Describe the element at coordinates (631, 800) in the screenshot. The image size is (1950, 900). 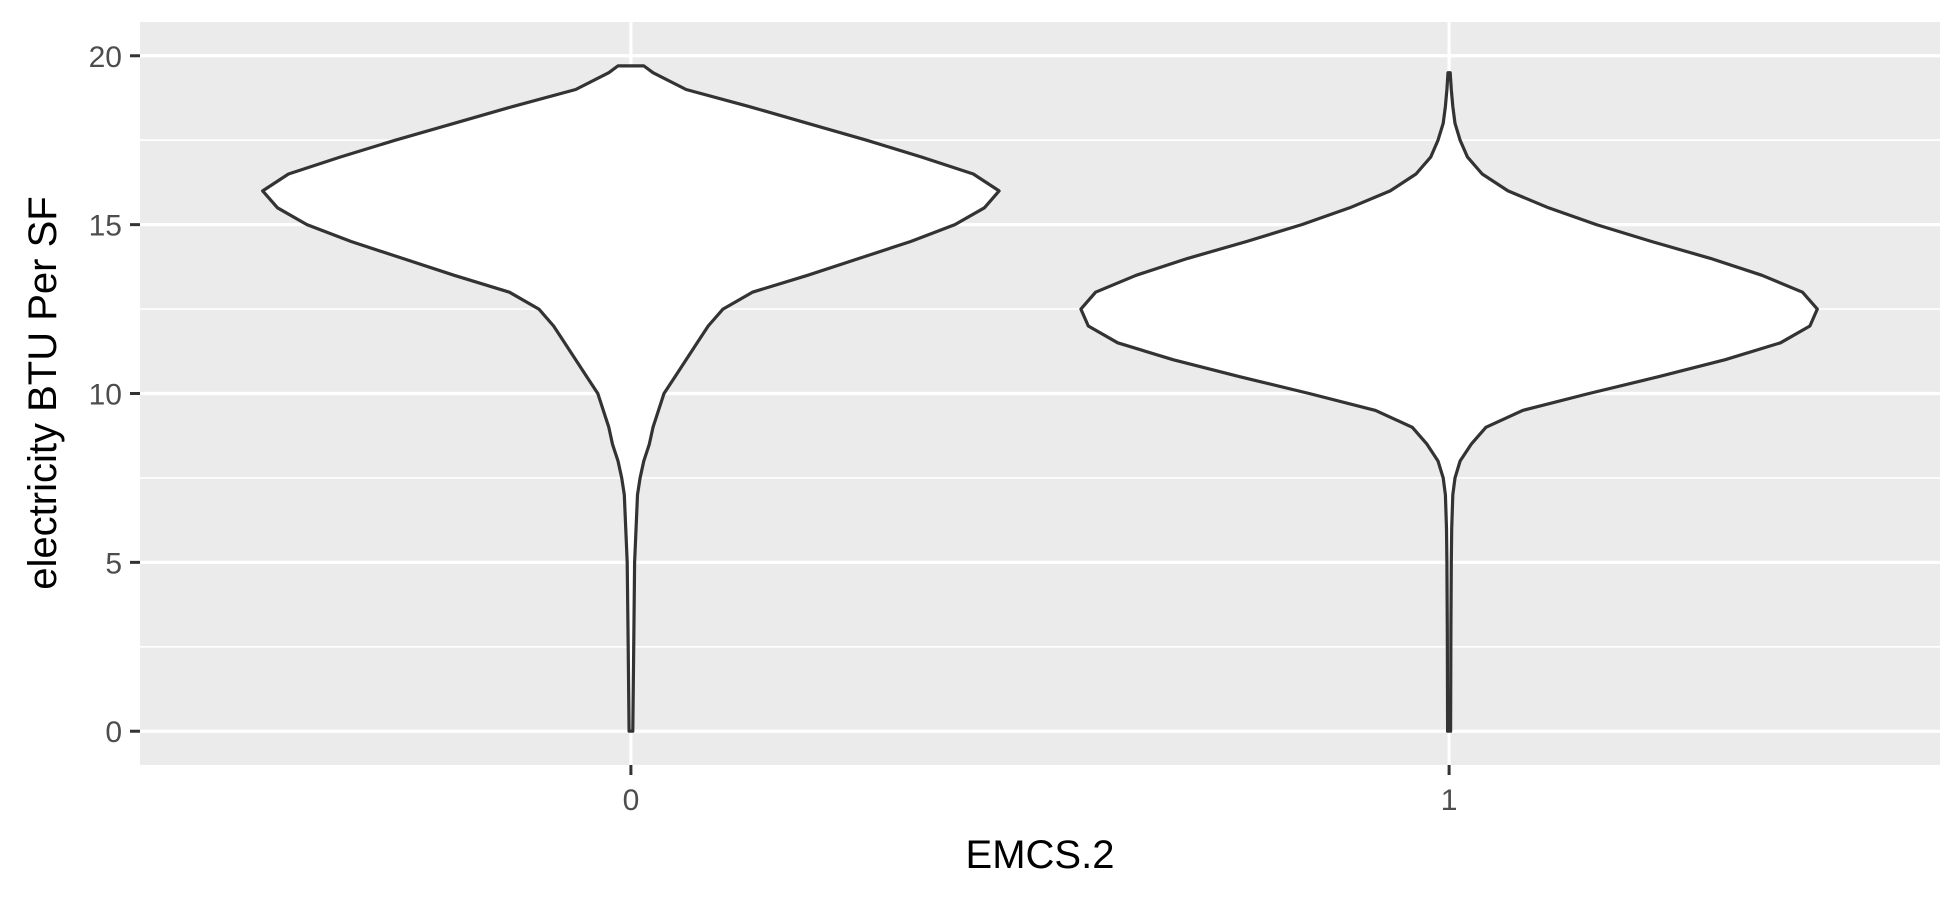
I see `x-tick-label: 0` at that location.